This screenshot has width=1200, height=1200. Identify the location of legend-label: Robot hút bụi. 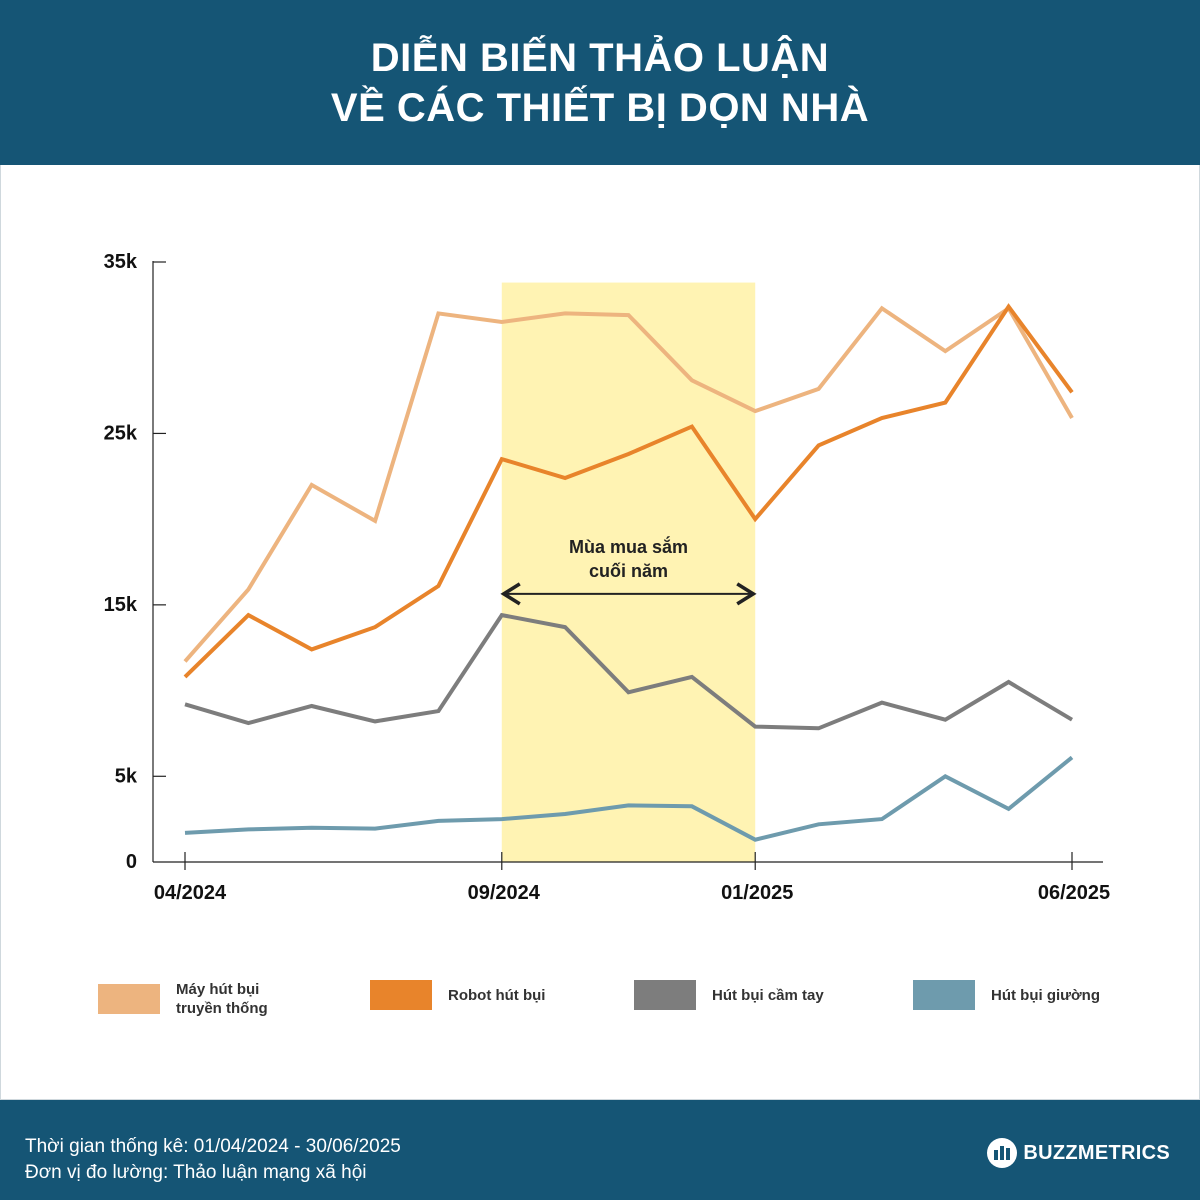
(497, 995).